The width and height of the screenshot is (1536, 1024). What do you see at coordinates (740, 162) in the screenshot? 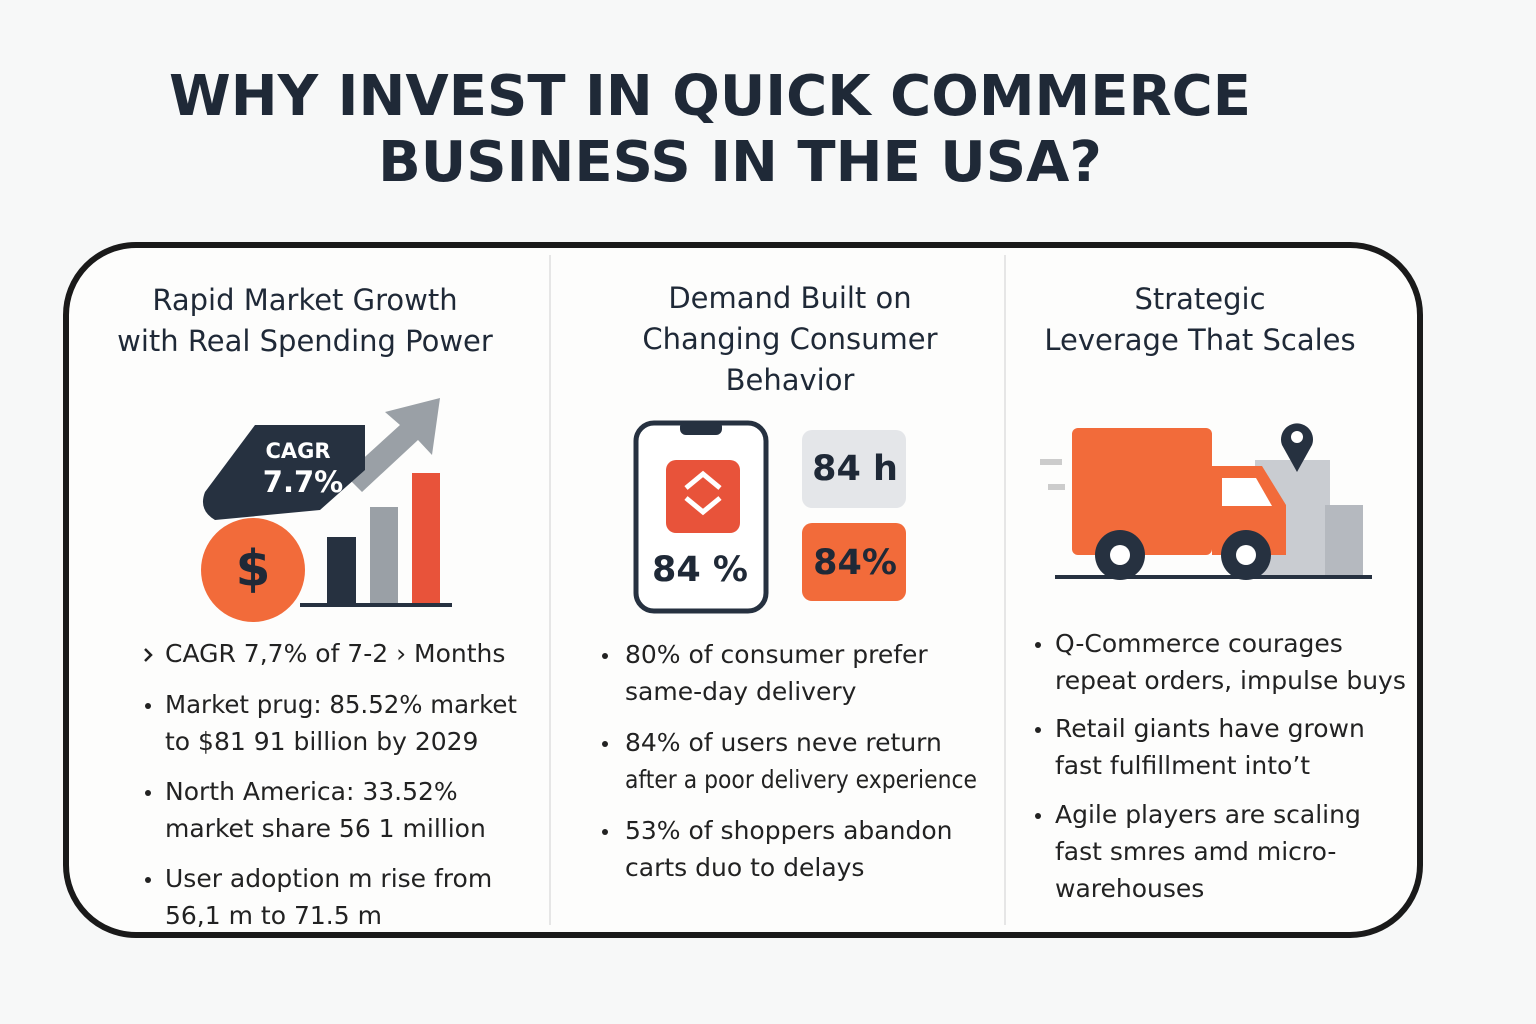
I see `title: BUSINESS IN THE USA?` at bounding box center [740, 162].